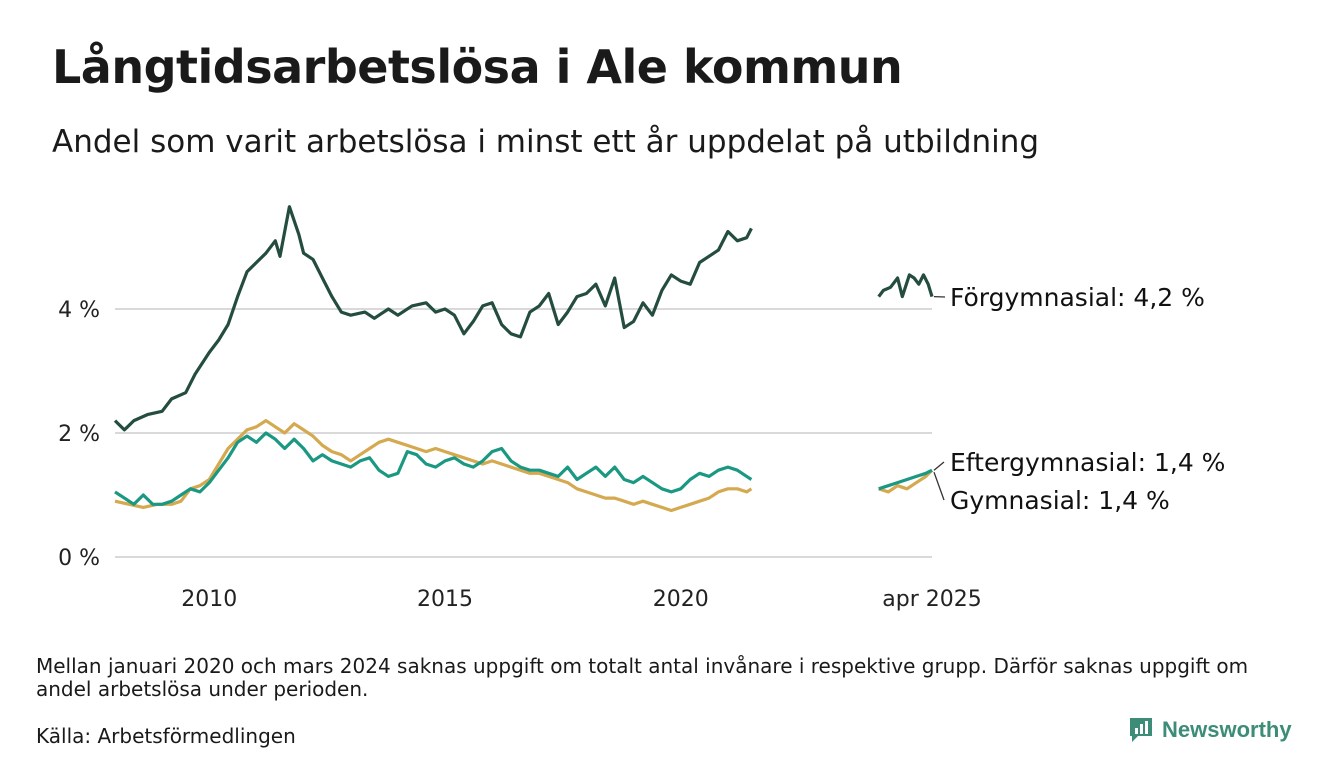  What do you see at coordinates (79, 558) in the screenshot?
I see `y-tick-label: 0 %` at bounding box center [79, 558].